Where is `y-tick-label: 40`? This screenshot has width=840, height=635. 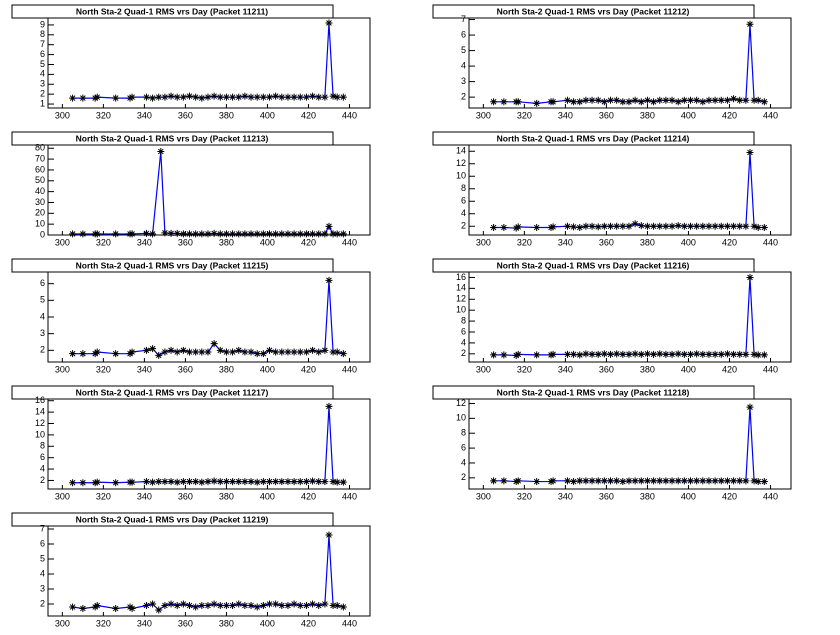 y-tick-label: 40 is located at coordinates (40, 191).